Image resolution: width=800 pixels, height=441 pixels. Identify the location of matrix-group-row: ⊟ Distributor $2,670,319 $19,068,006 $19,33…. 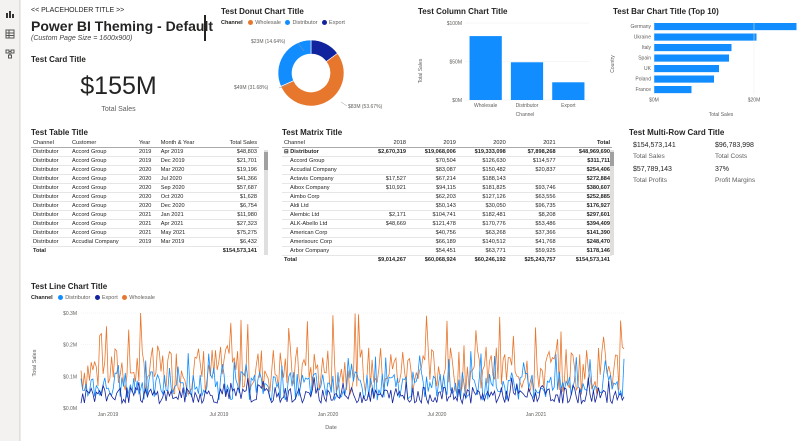
(447, 152).